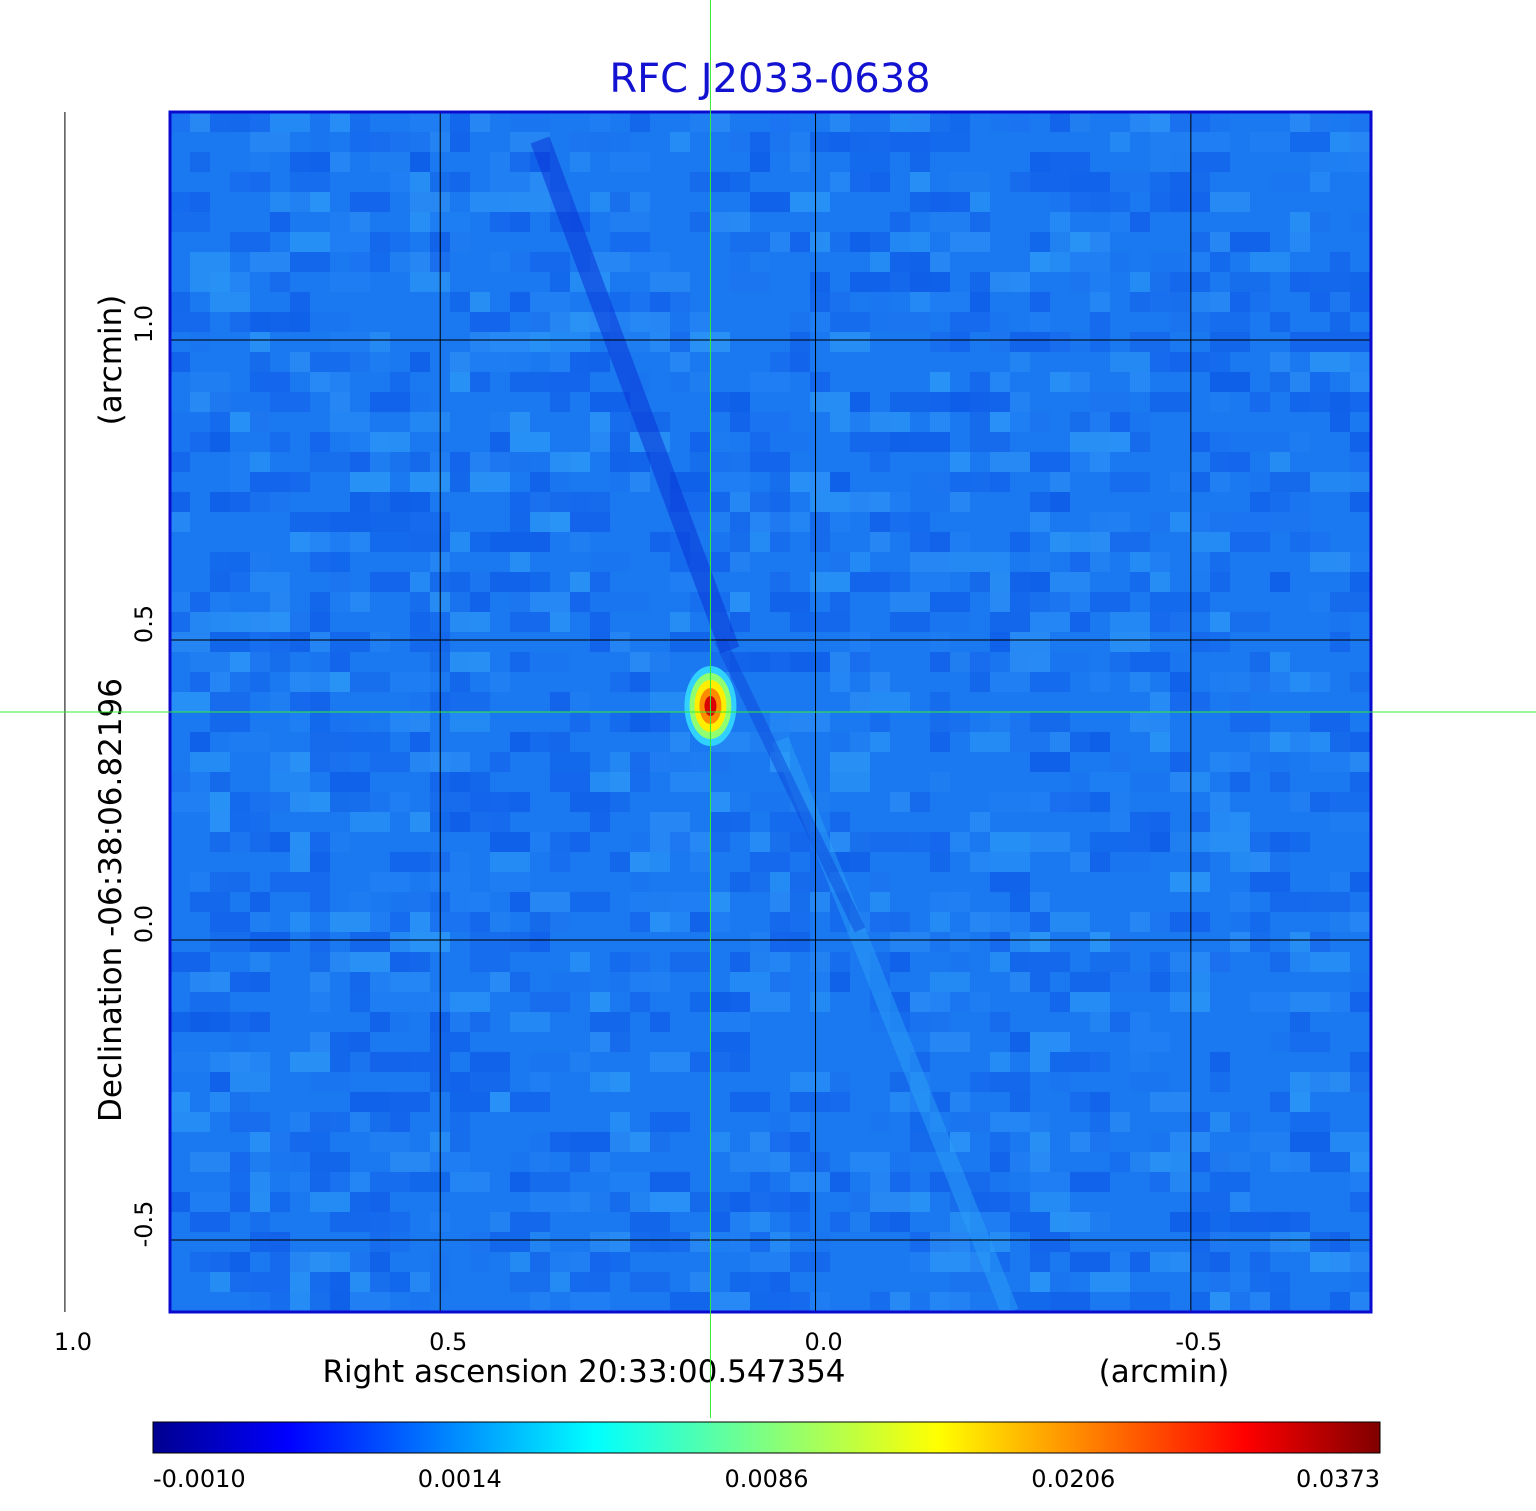  Describe the element at coordinates (583, 1372) in the screenshot. I see `x-axis-label: Right ascension 20:33:00.547354` at that location.